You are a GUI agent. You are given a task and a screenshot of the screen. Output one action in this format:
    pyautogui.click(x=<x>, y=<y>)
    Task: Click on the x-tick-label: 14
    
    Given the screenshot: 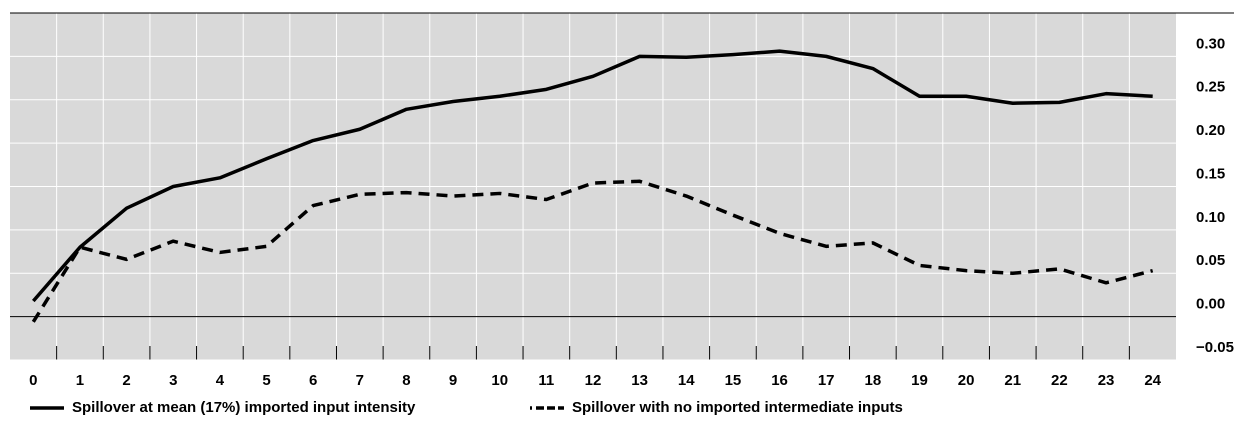 What is the action you would take?
    pyautogui.click(x=686, y=380)
    